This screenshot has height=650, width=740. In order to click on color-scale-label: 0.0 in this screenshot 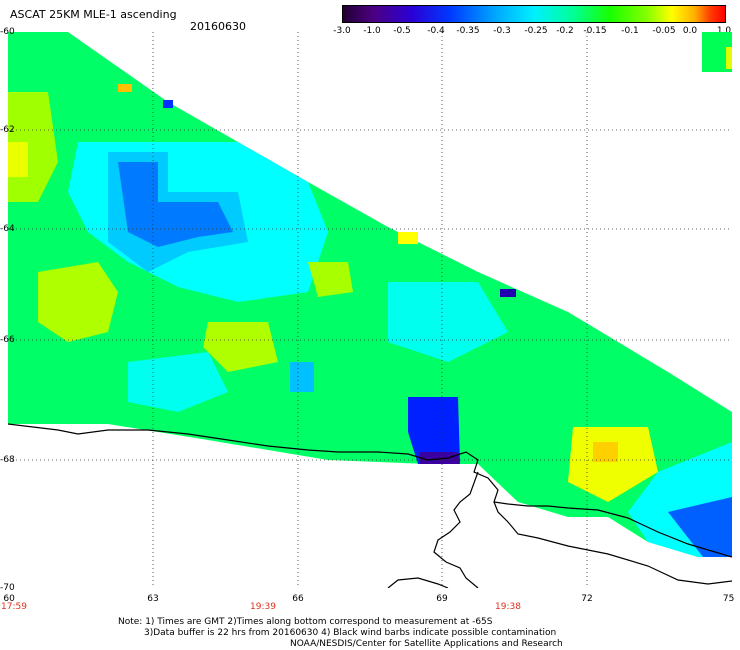, I will do `click(690, 31)`.